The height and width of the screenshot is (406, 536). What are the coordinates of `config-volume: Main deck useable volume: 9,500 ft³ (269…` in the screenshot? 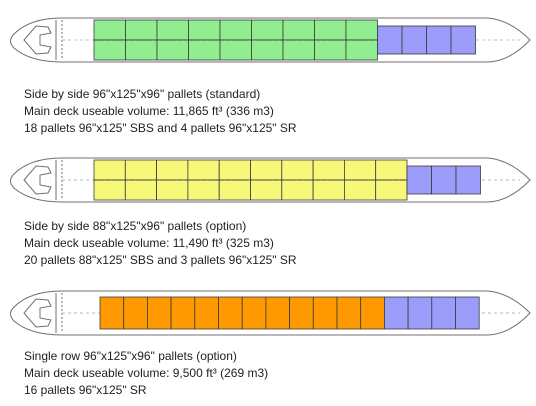 It's located at (146, 373).